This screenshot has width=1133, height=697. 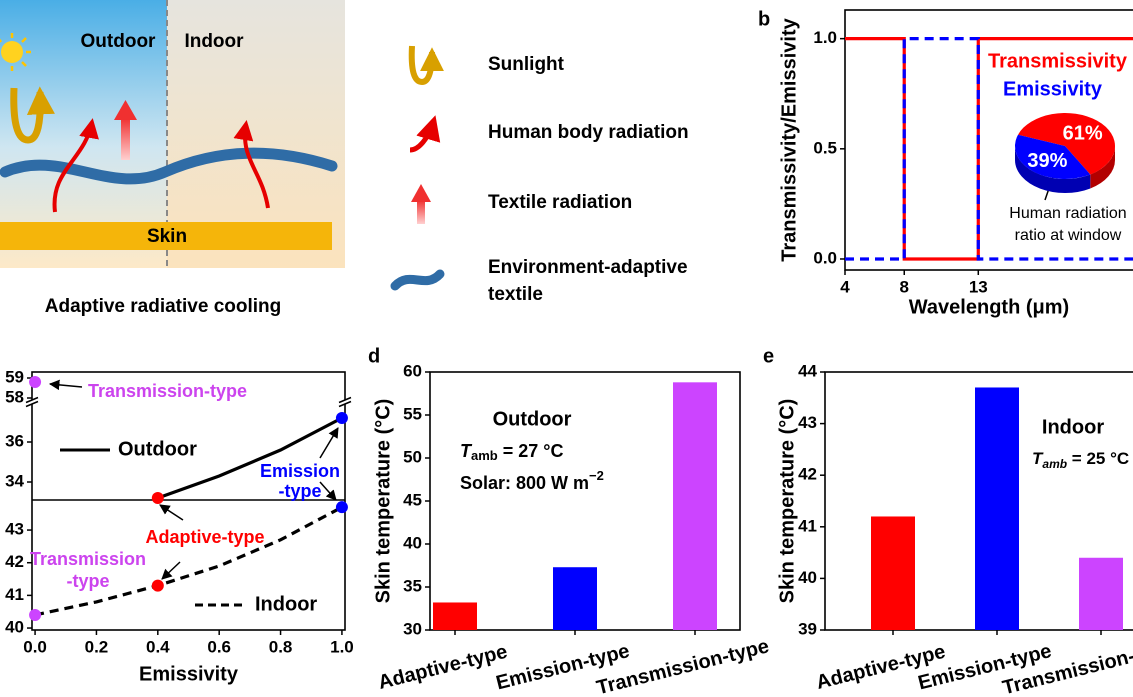 I want to click on y-tick-label: 39, so click(x=807, y=628).